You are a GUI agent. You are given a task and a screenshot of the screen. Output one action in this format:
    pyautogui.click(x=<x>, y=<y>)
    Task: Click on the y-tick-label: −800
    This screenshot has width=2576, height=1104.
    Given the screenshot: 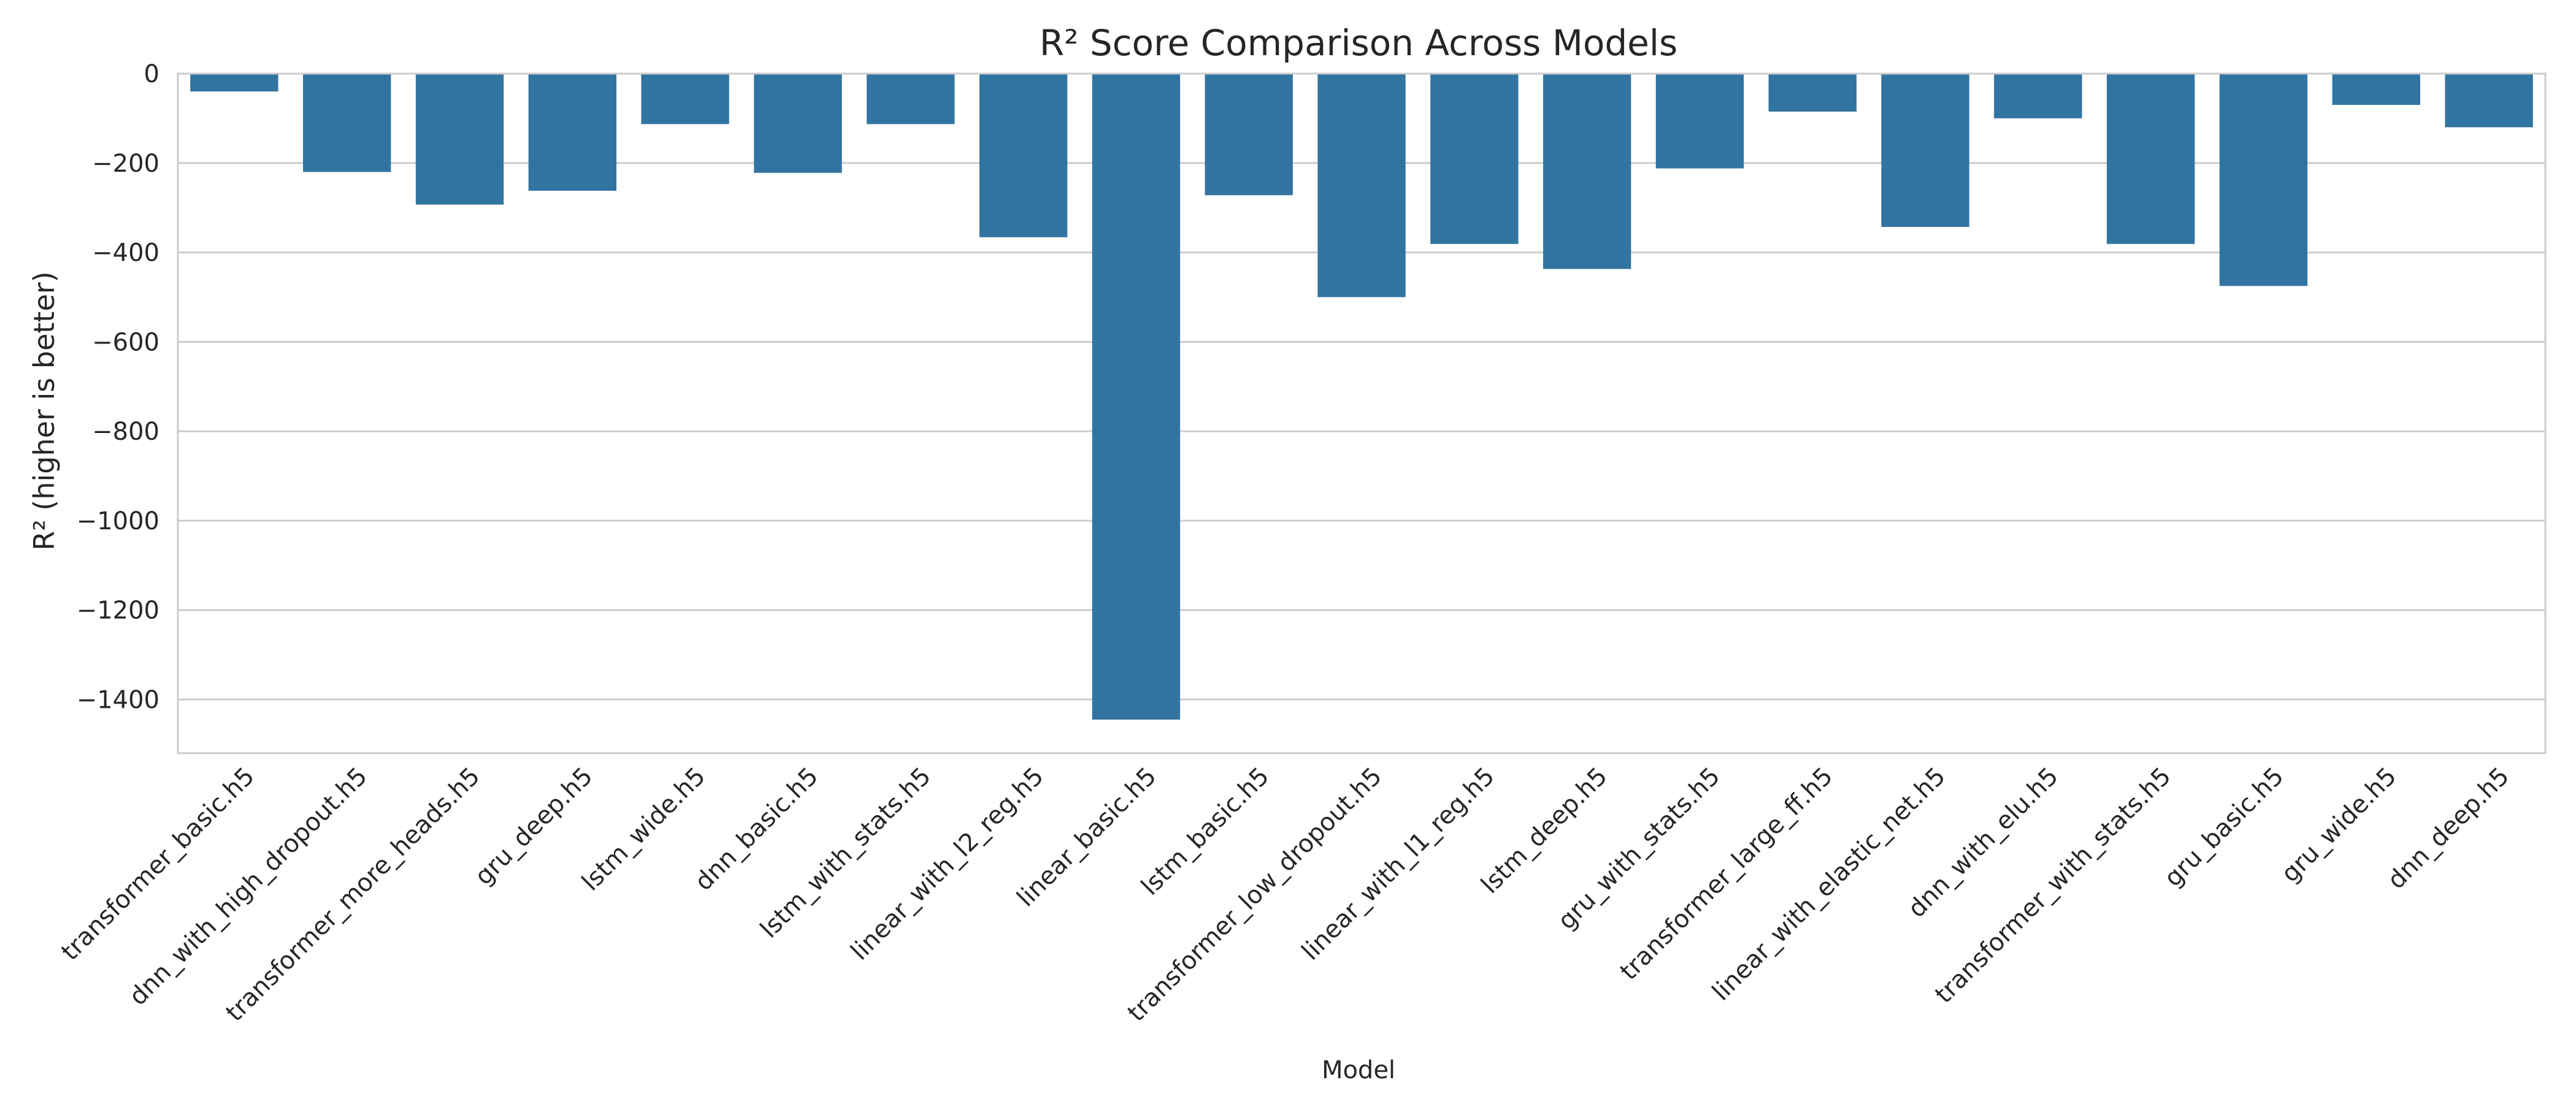 What is the action you would take?
    pyautogui.click(x=125, y=432)
    